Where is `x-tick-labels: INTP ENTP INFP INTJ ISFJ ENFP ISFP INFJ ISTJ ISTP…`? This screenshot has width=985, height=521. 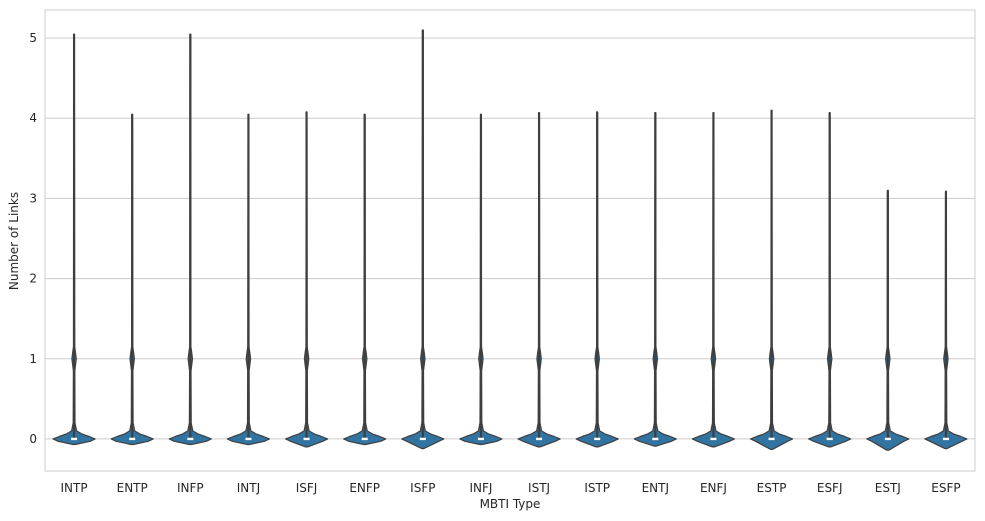
x-tick-labels: INTP ENTP INFP INTJ ISFJ ENFP ISFP INFJ ISTJ ISTP… is located at coordinates (511, 488).